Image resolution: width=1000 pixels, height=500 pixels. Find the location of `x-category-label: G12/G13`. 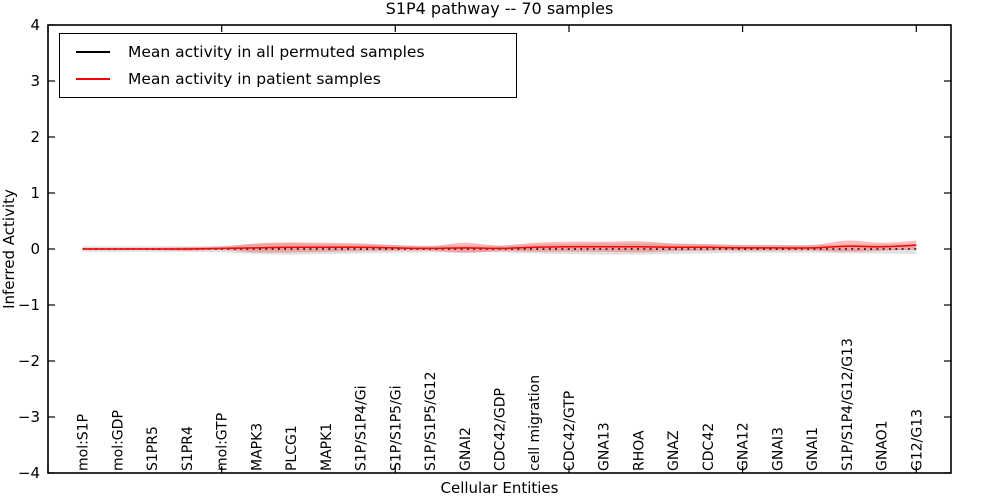

x-category-label: G12/G13 is located at coordinates (917, 440).